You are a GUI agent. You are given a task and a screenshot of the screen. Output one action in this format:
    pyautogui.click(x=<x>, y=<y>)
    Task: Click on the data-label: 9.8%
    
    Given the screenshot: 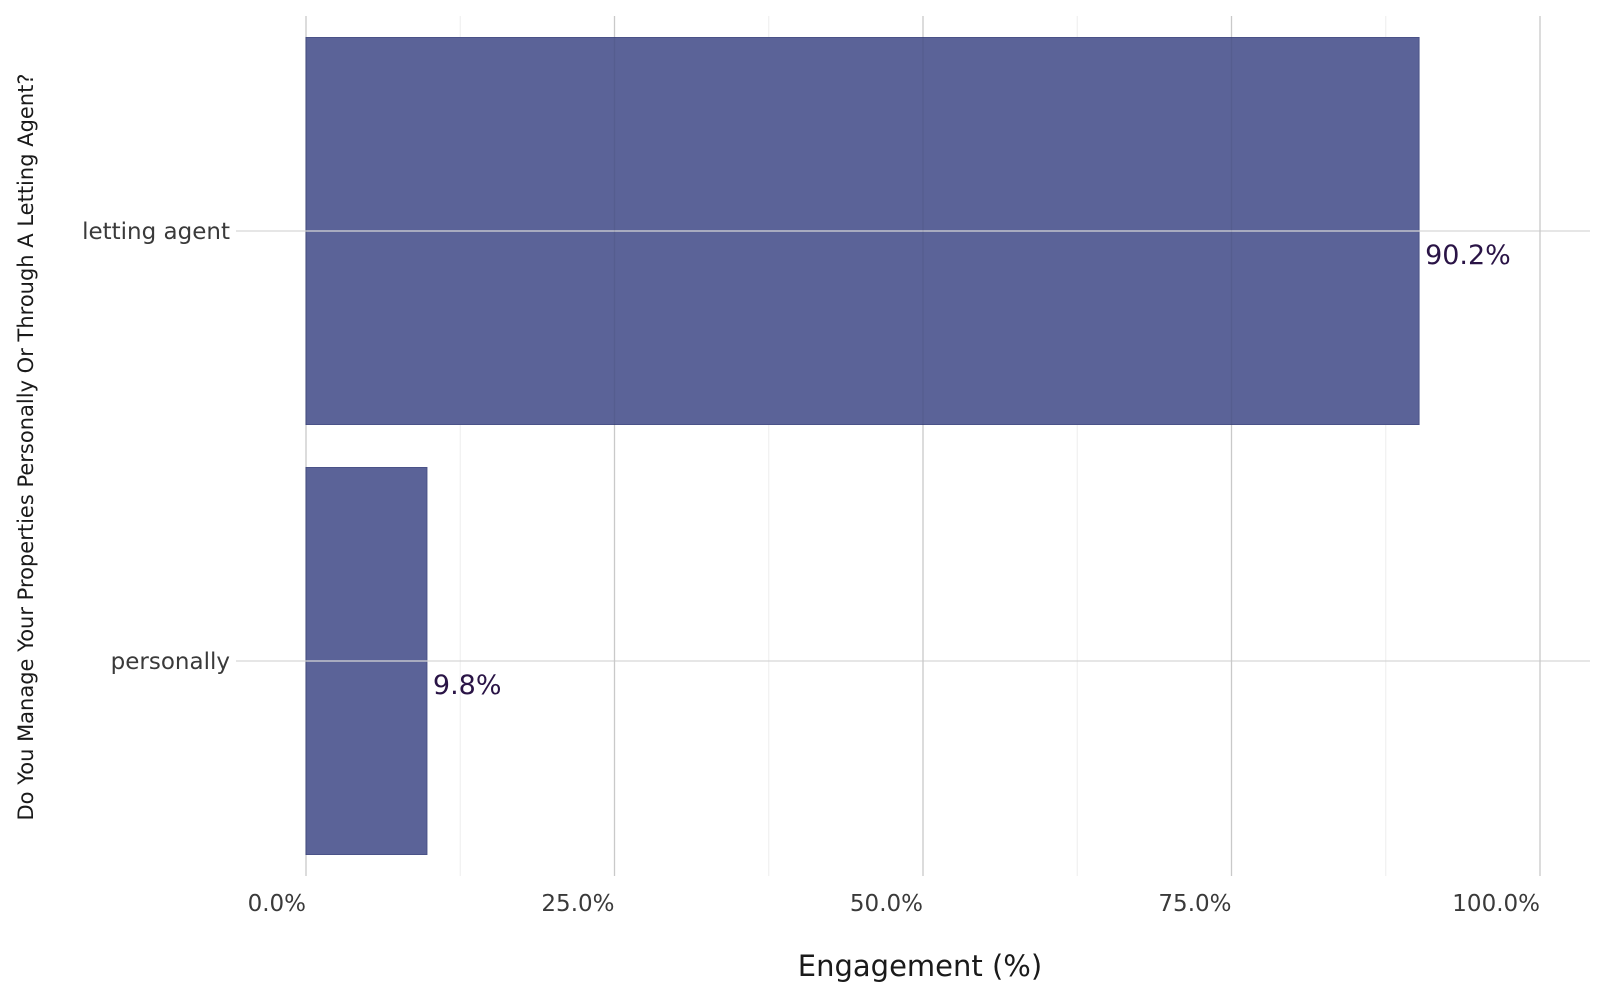 What is the action you would take?
    pyautogui.click(x=467, y=685)
    